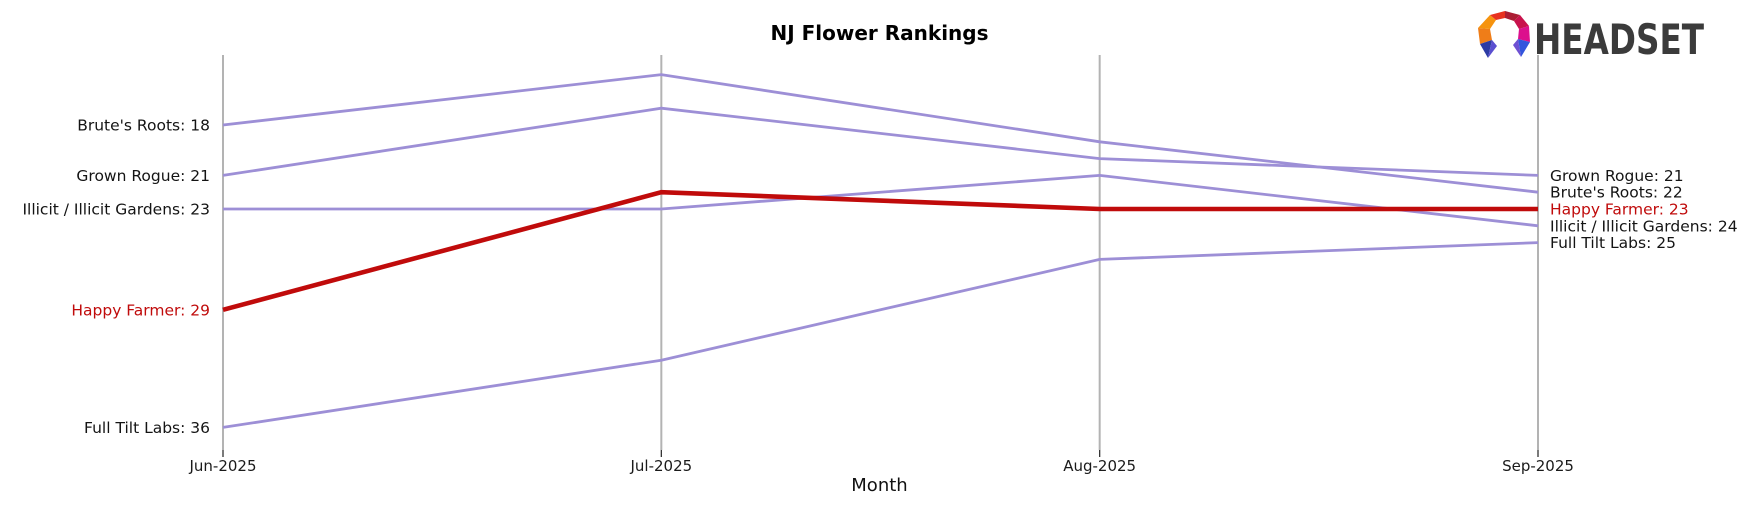 The image size is (1759, 507). Describe the element at coordinates (879, 33) in the screenshot. I see `chart-title: NJ Flower Rankings` at that location.